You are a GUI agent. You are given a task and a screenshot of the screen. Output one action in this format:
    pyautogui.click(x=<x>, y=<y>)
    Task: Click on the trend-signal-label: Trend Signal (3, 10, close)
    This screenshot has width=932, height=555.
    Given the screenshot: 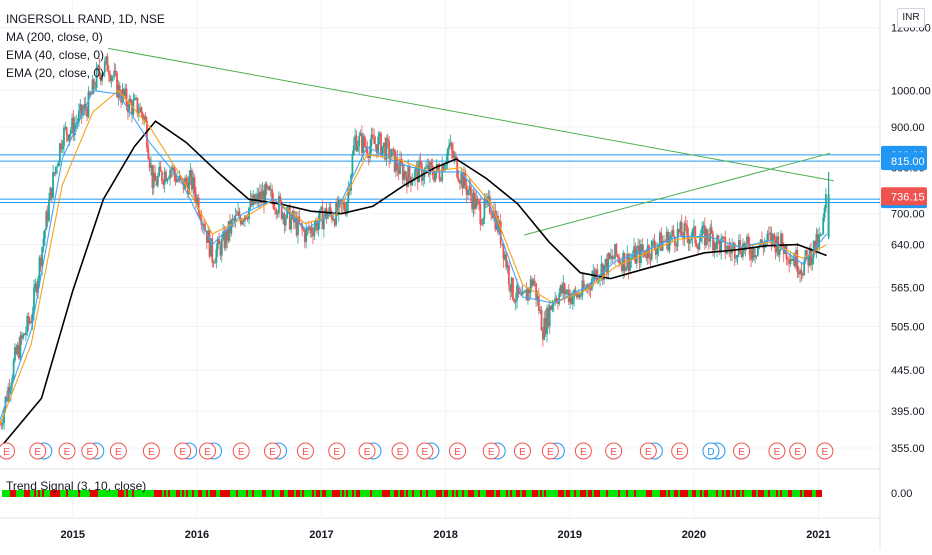 What is the action you would take?
    pyautogui.click(x=76, y=486)
    